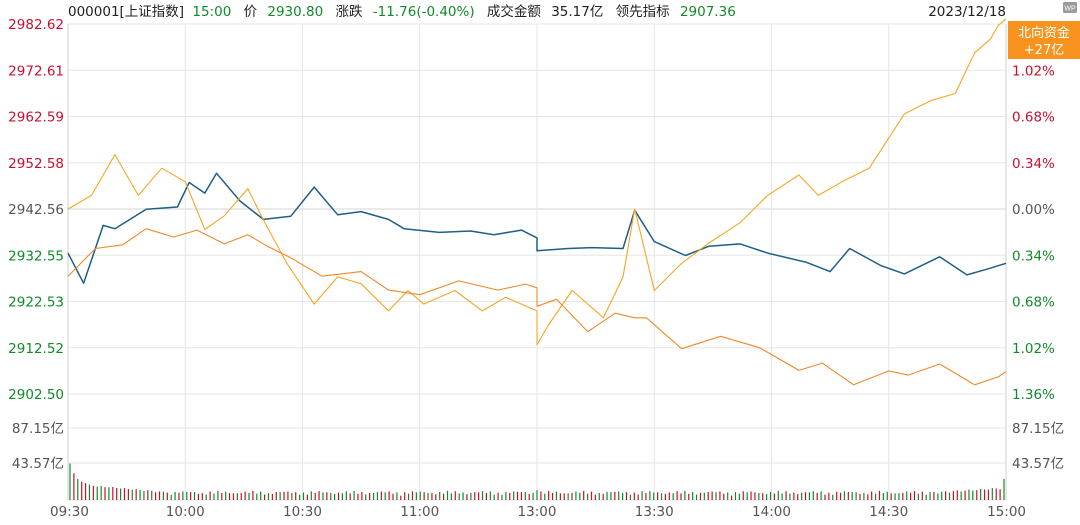  Describe the element at coordinates (1044, 50) in the screenshot. I see `badge-value: +27亿` at that location.